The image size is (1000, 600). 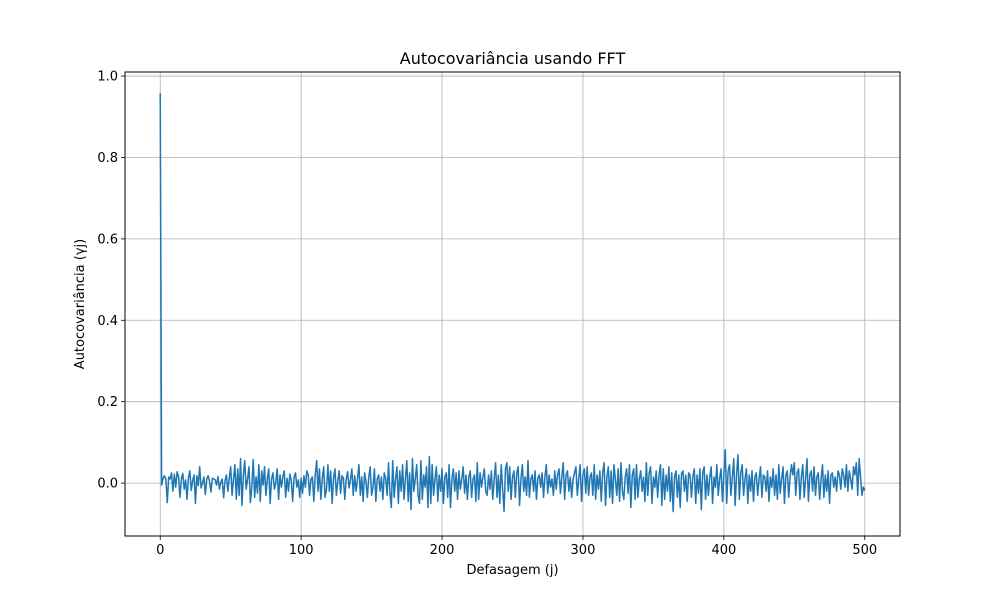 What do you see at coordinates (107, 321) in the screenshot?
I see `y-tick-label: 0.4` at bounding box center [107, 321].